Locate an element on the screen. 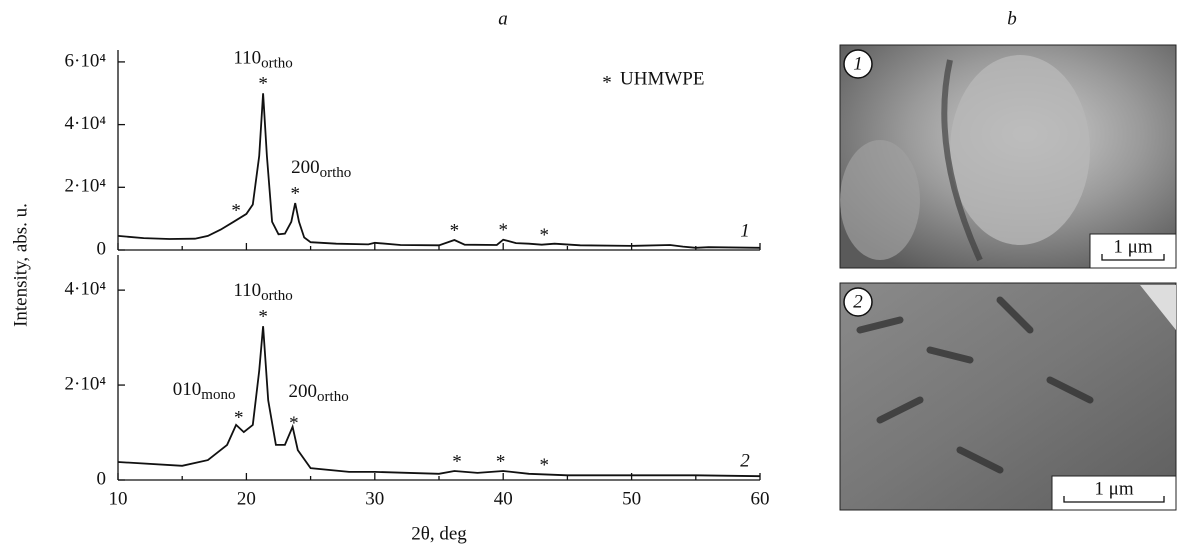 Image resolution: width=1189 pixels, height=546 pixels. x-tick-label: 60 is located at coordinates (760, 498).